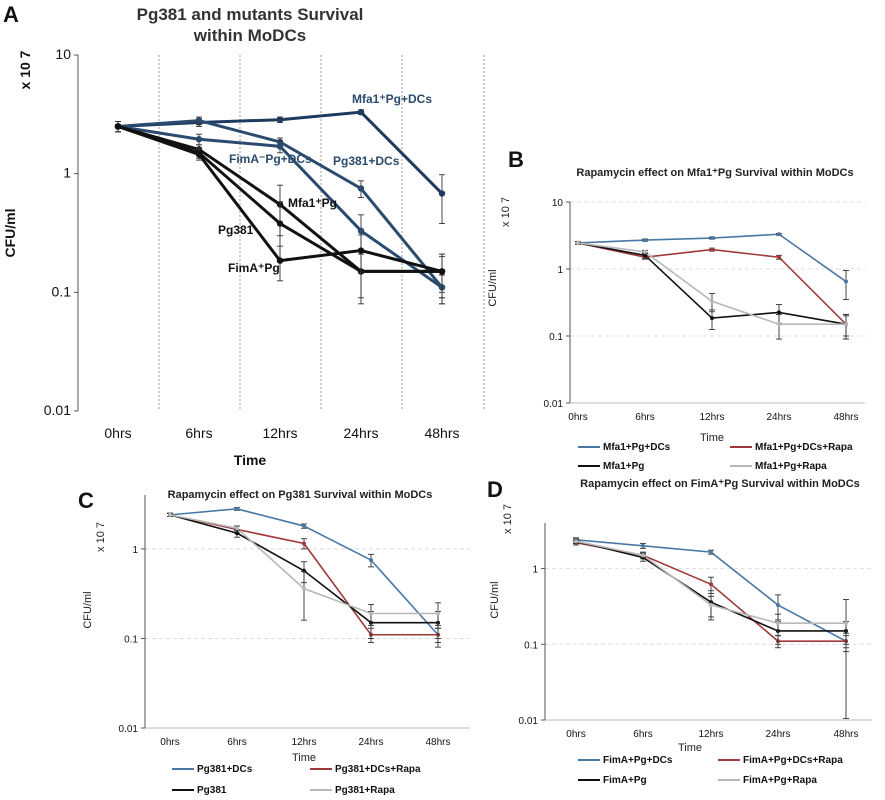 The height and width of the screenshot is (800, 885). What do you see at coordinates (254, 268) in the screenshot?
I see `series-annotation: FimA⁺Pg` at bounding box center [254, 268].